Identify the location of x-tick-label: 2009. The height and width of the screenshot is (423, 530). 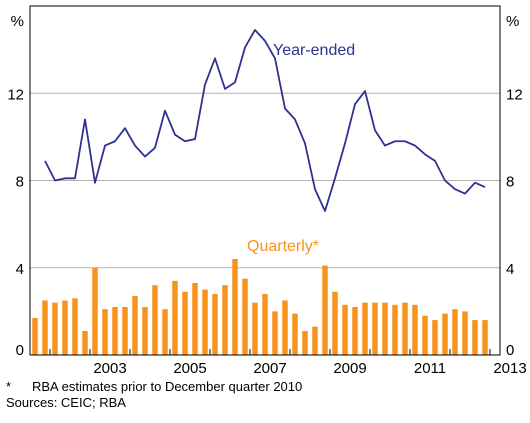
(349, 368).